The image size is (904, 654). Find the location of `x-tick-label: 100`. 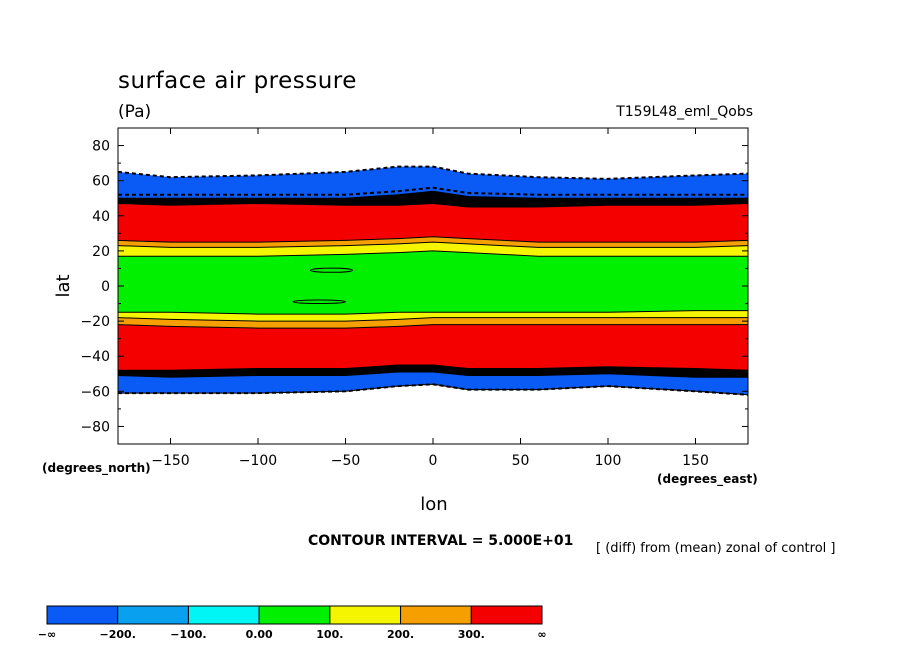

x-tick-label: 100 is located at coordinates (608, 461).